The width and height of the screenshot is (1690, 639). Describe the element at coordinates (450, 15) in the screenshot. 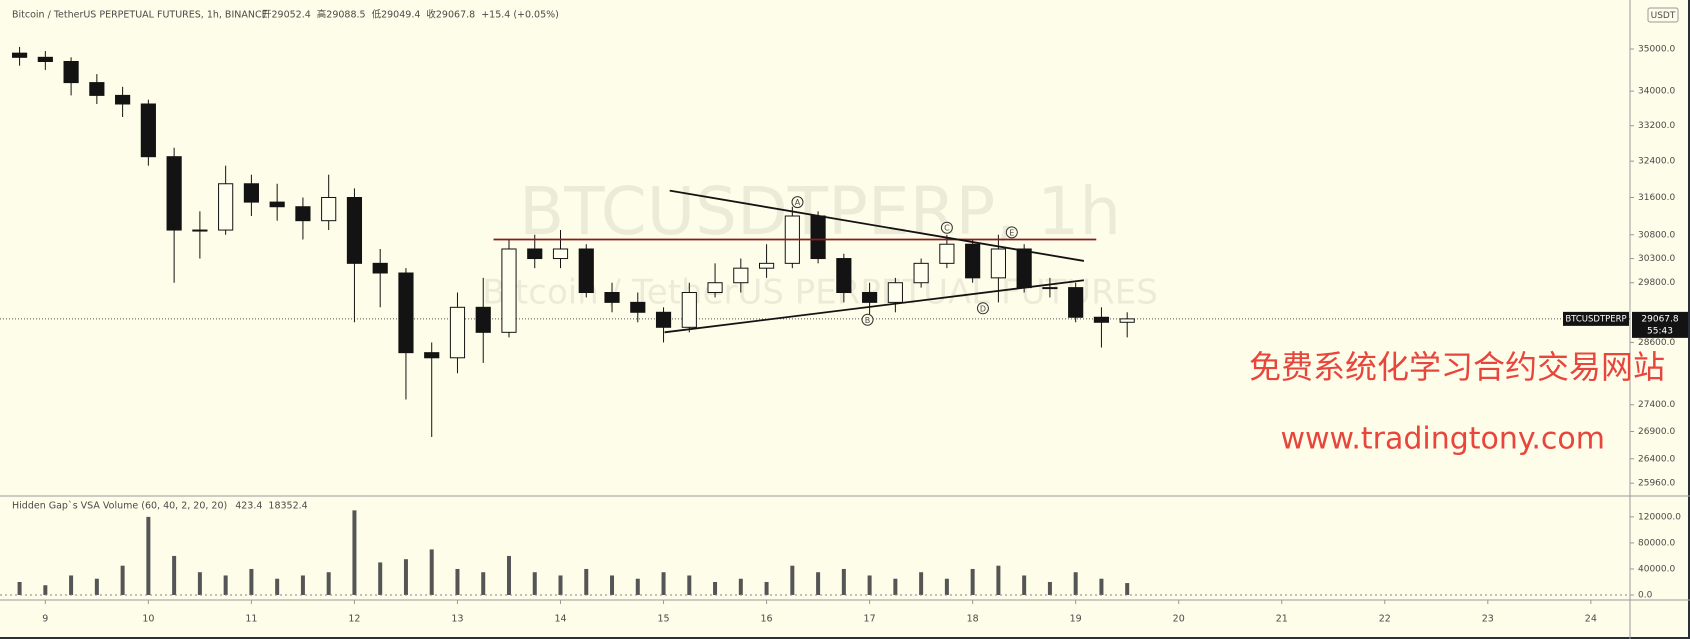

I see `ohlc-reading: 收29067.8` at that location.